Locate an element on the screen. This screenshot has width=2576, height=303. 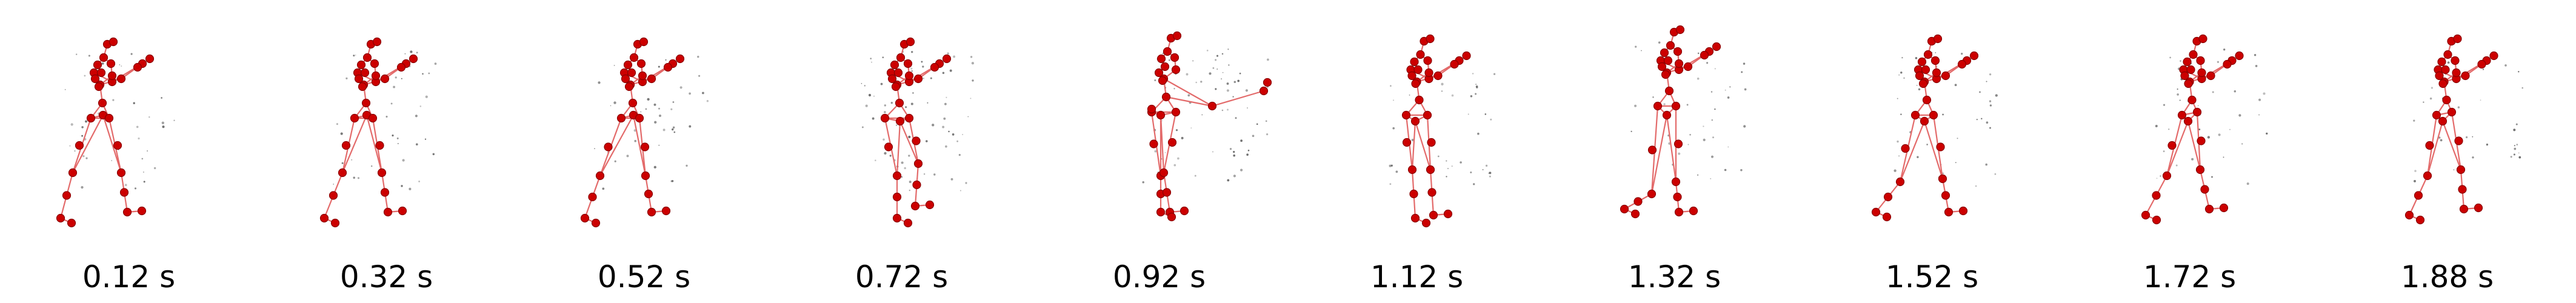
frame-time-label: 0.52 s is located at coordinates (644, 277).